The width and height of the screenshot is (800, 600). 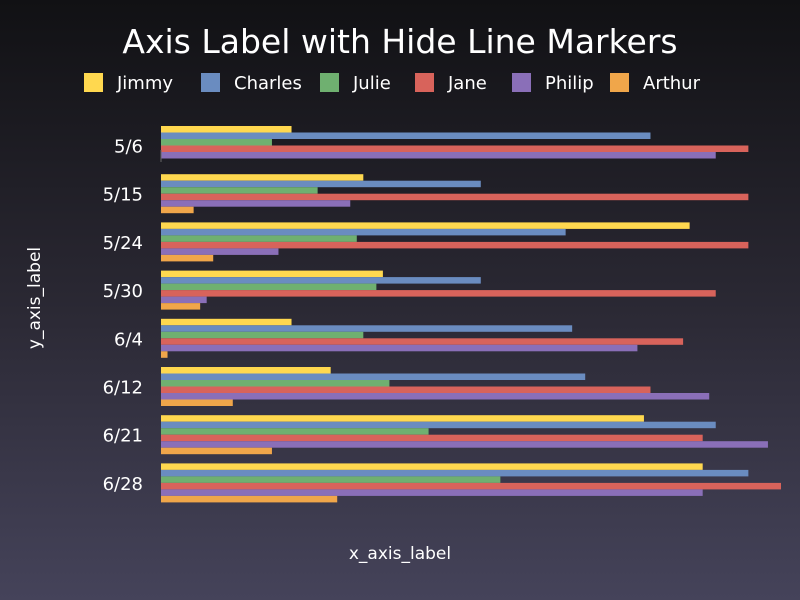 What do you see at coordinates (521, 82) in the screenshot?
I see `legend-swatch-philip` at bounding box center [521, 82].